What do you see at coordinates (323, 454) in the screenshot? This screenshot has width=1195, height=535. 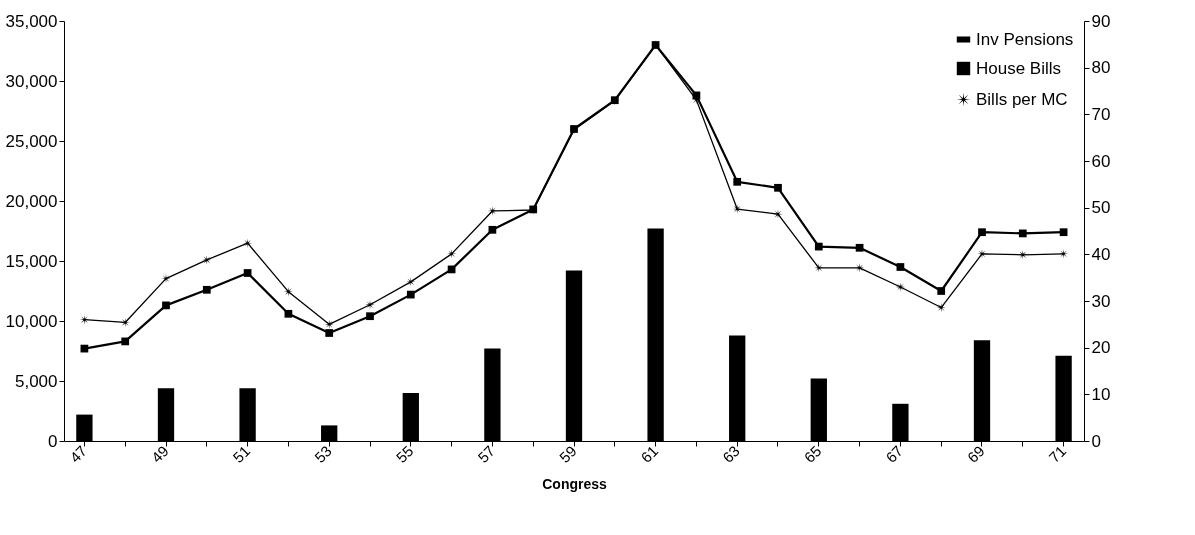 I see `x-tick-label: 53` at bounding box center [323, 454].